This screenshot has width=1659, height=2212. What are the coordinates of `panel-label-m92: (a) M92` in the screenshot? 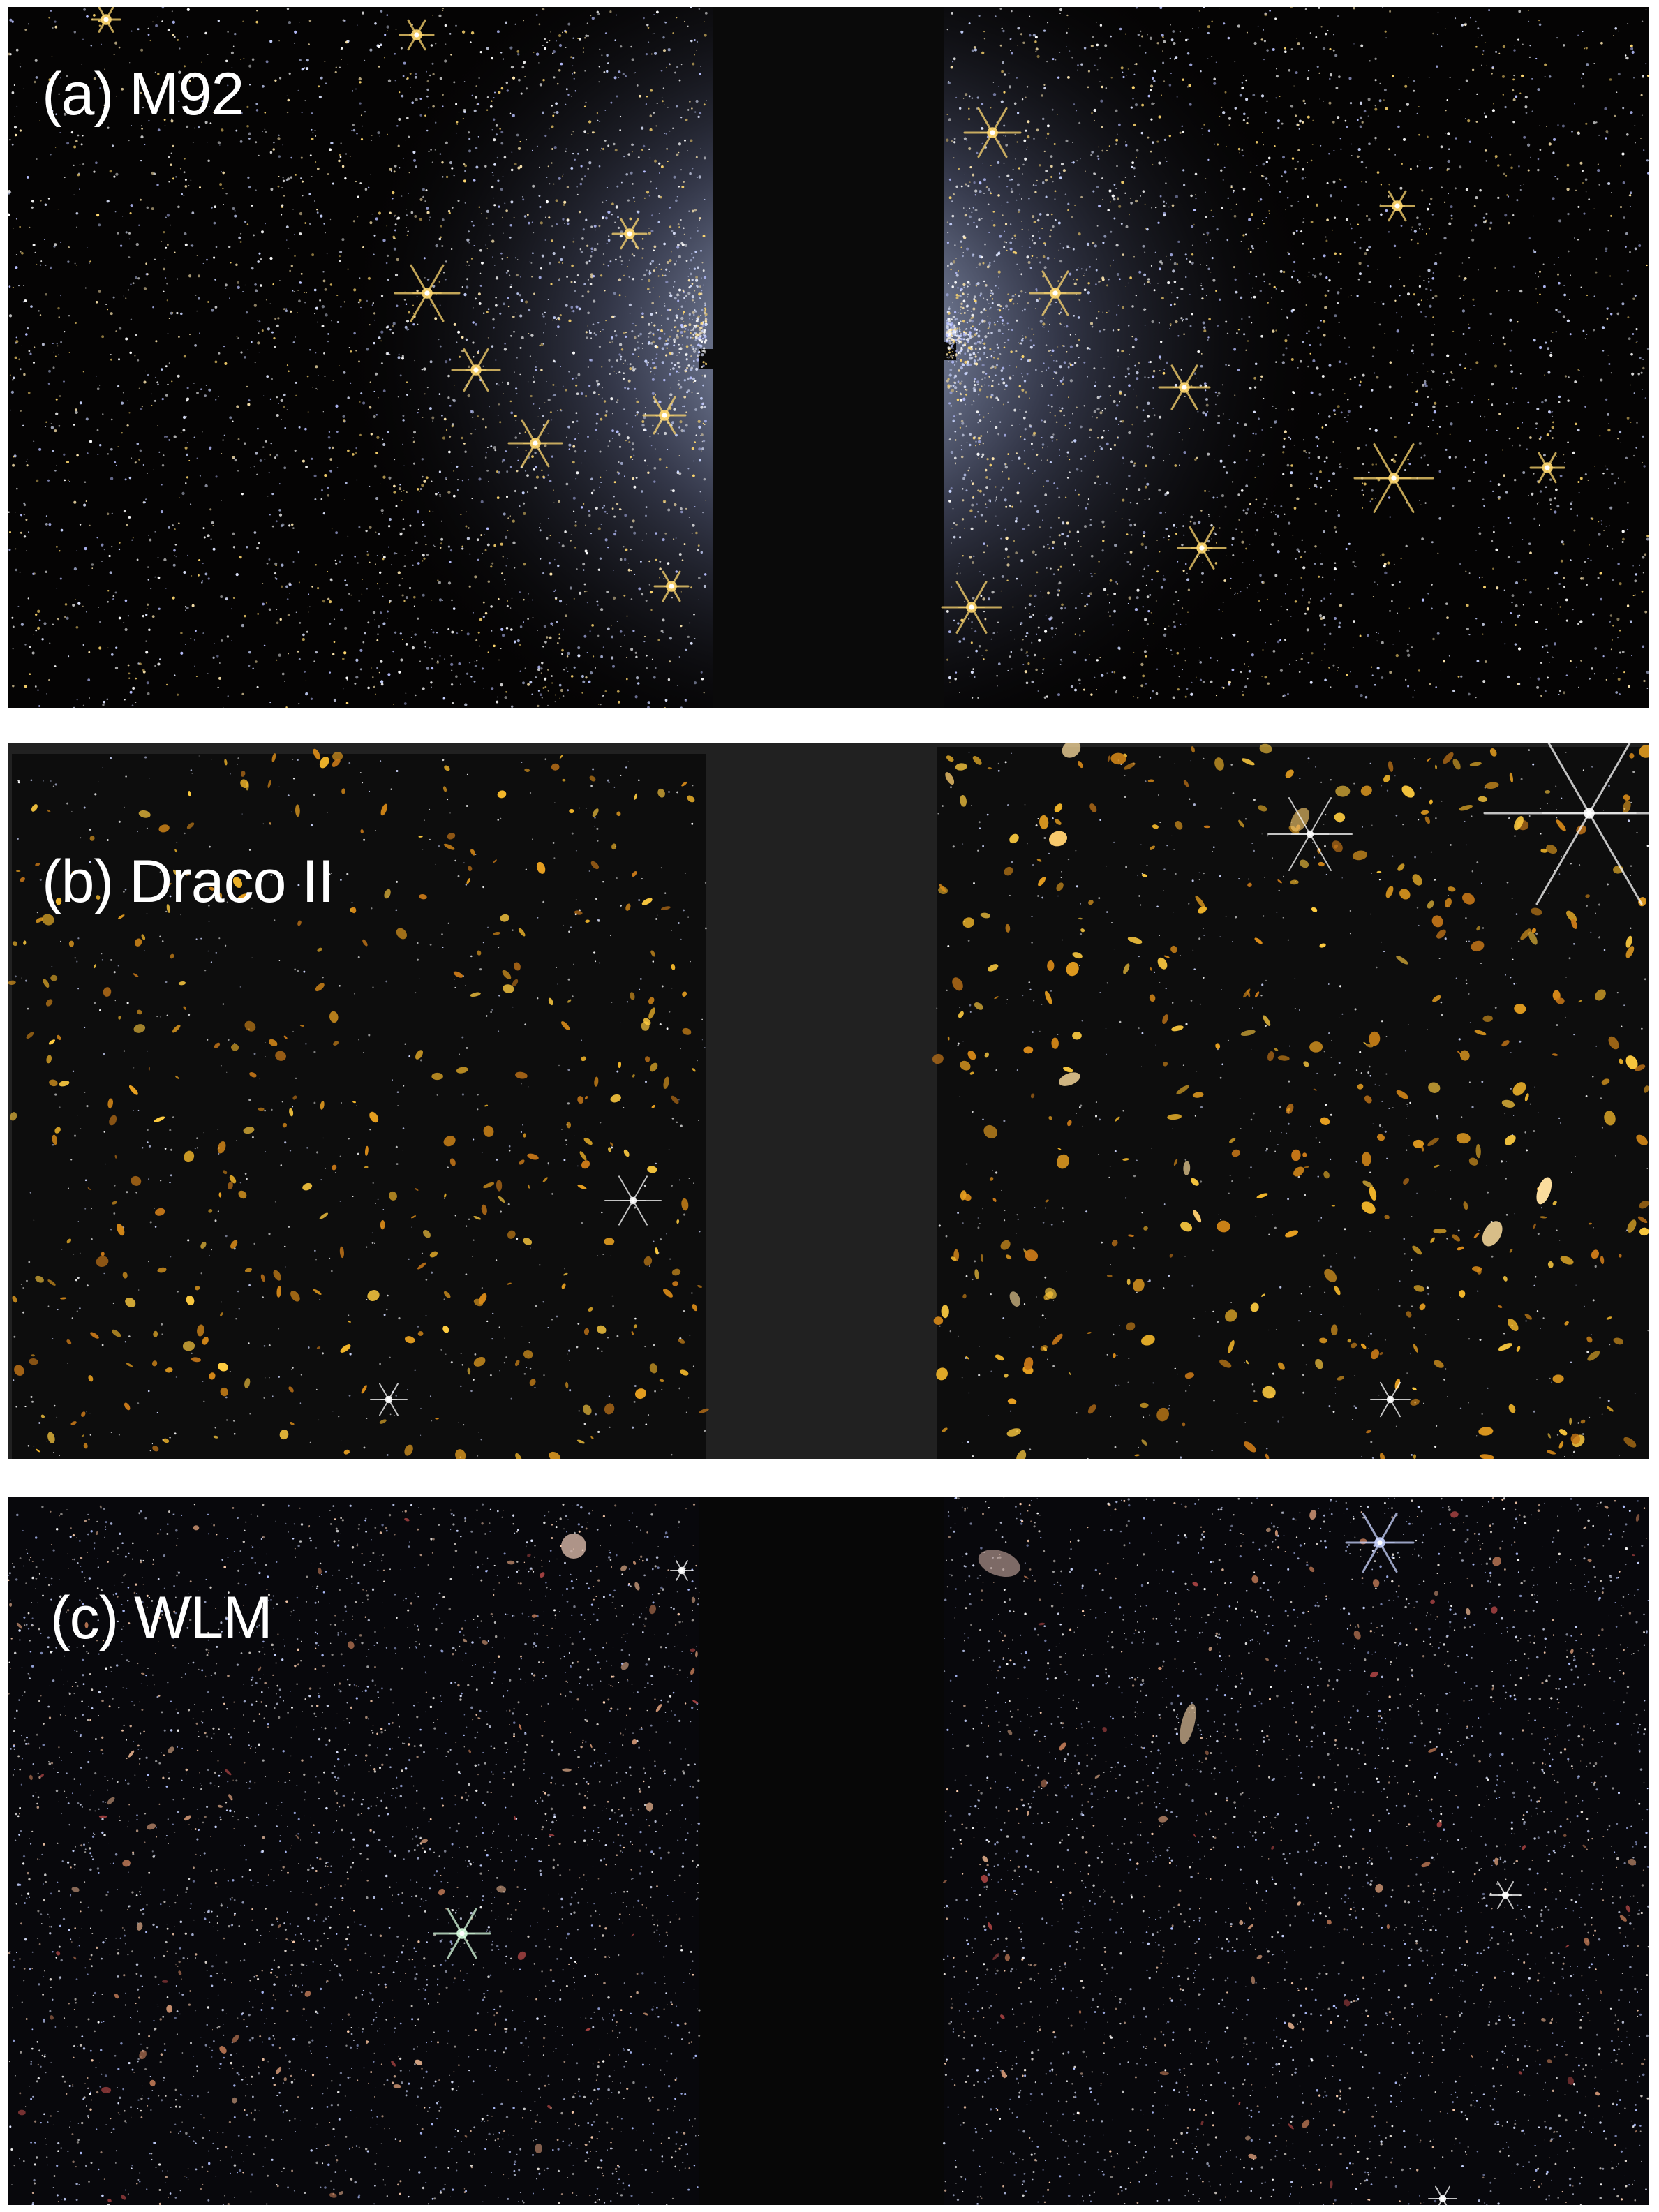 It's located at (143, 94).